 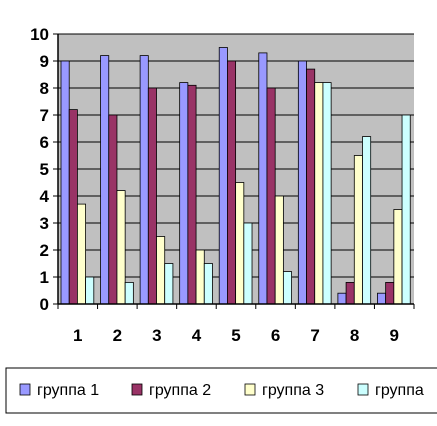 What do you see at coordinates (44, 115) in the screenshot?
I see `y-tick-label: 7` at bounding box center [44, 115].